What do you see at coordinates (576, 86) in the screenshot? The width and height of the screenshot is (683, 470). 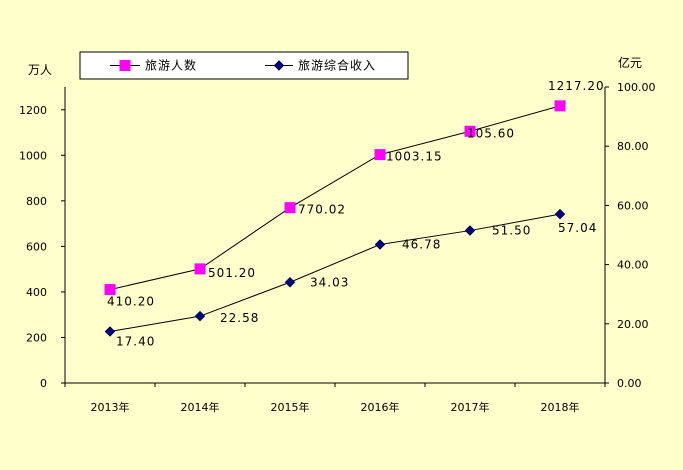 I see `series-0-data-label: 1217.20` at bounding box center [576, 86].